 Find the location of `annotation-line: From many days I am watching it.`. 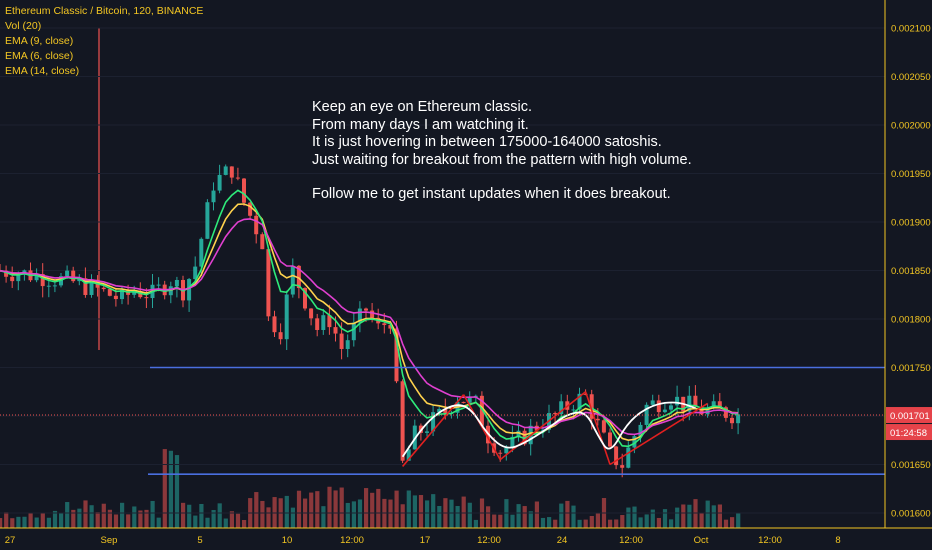

annotation-line: From many days I am watching it. is located at coordinates (420, 124).